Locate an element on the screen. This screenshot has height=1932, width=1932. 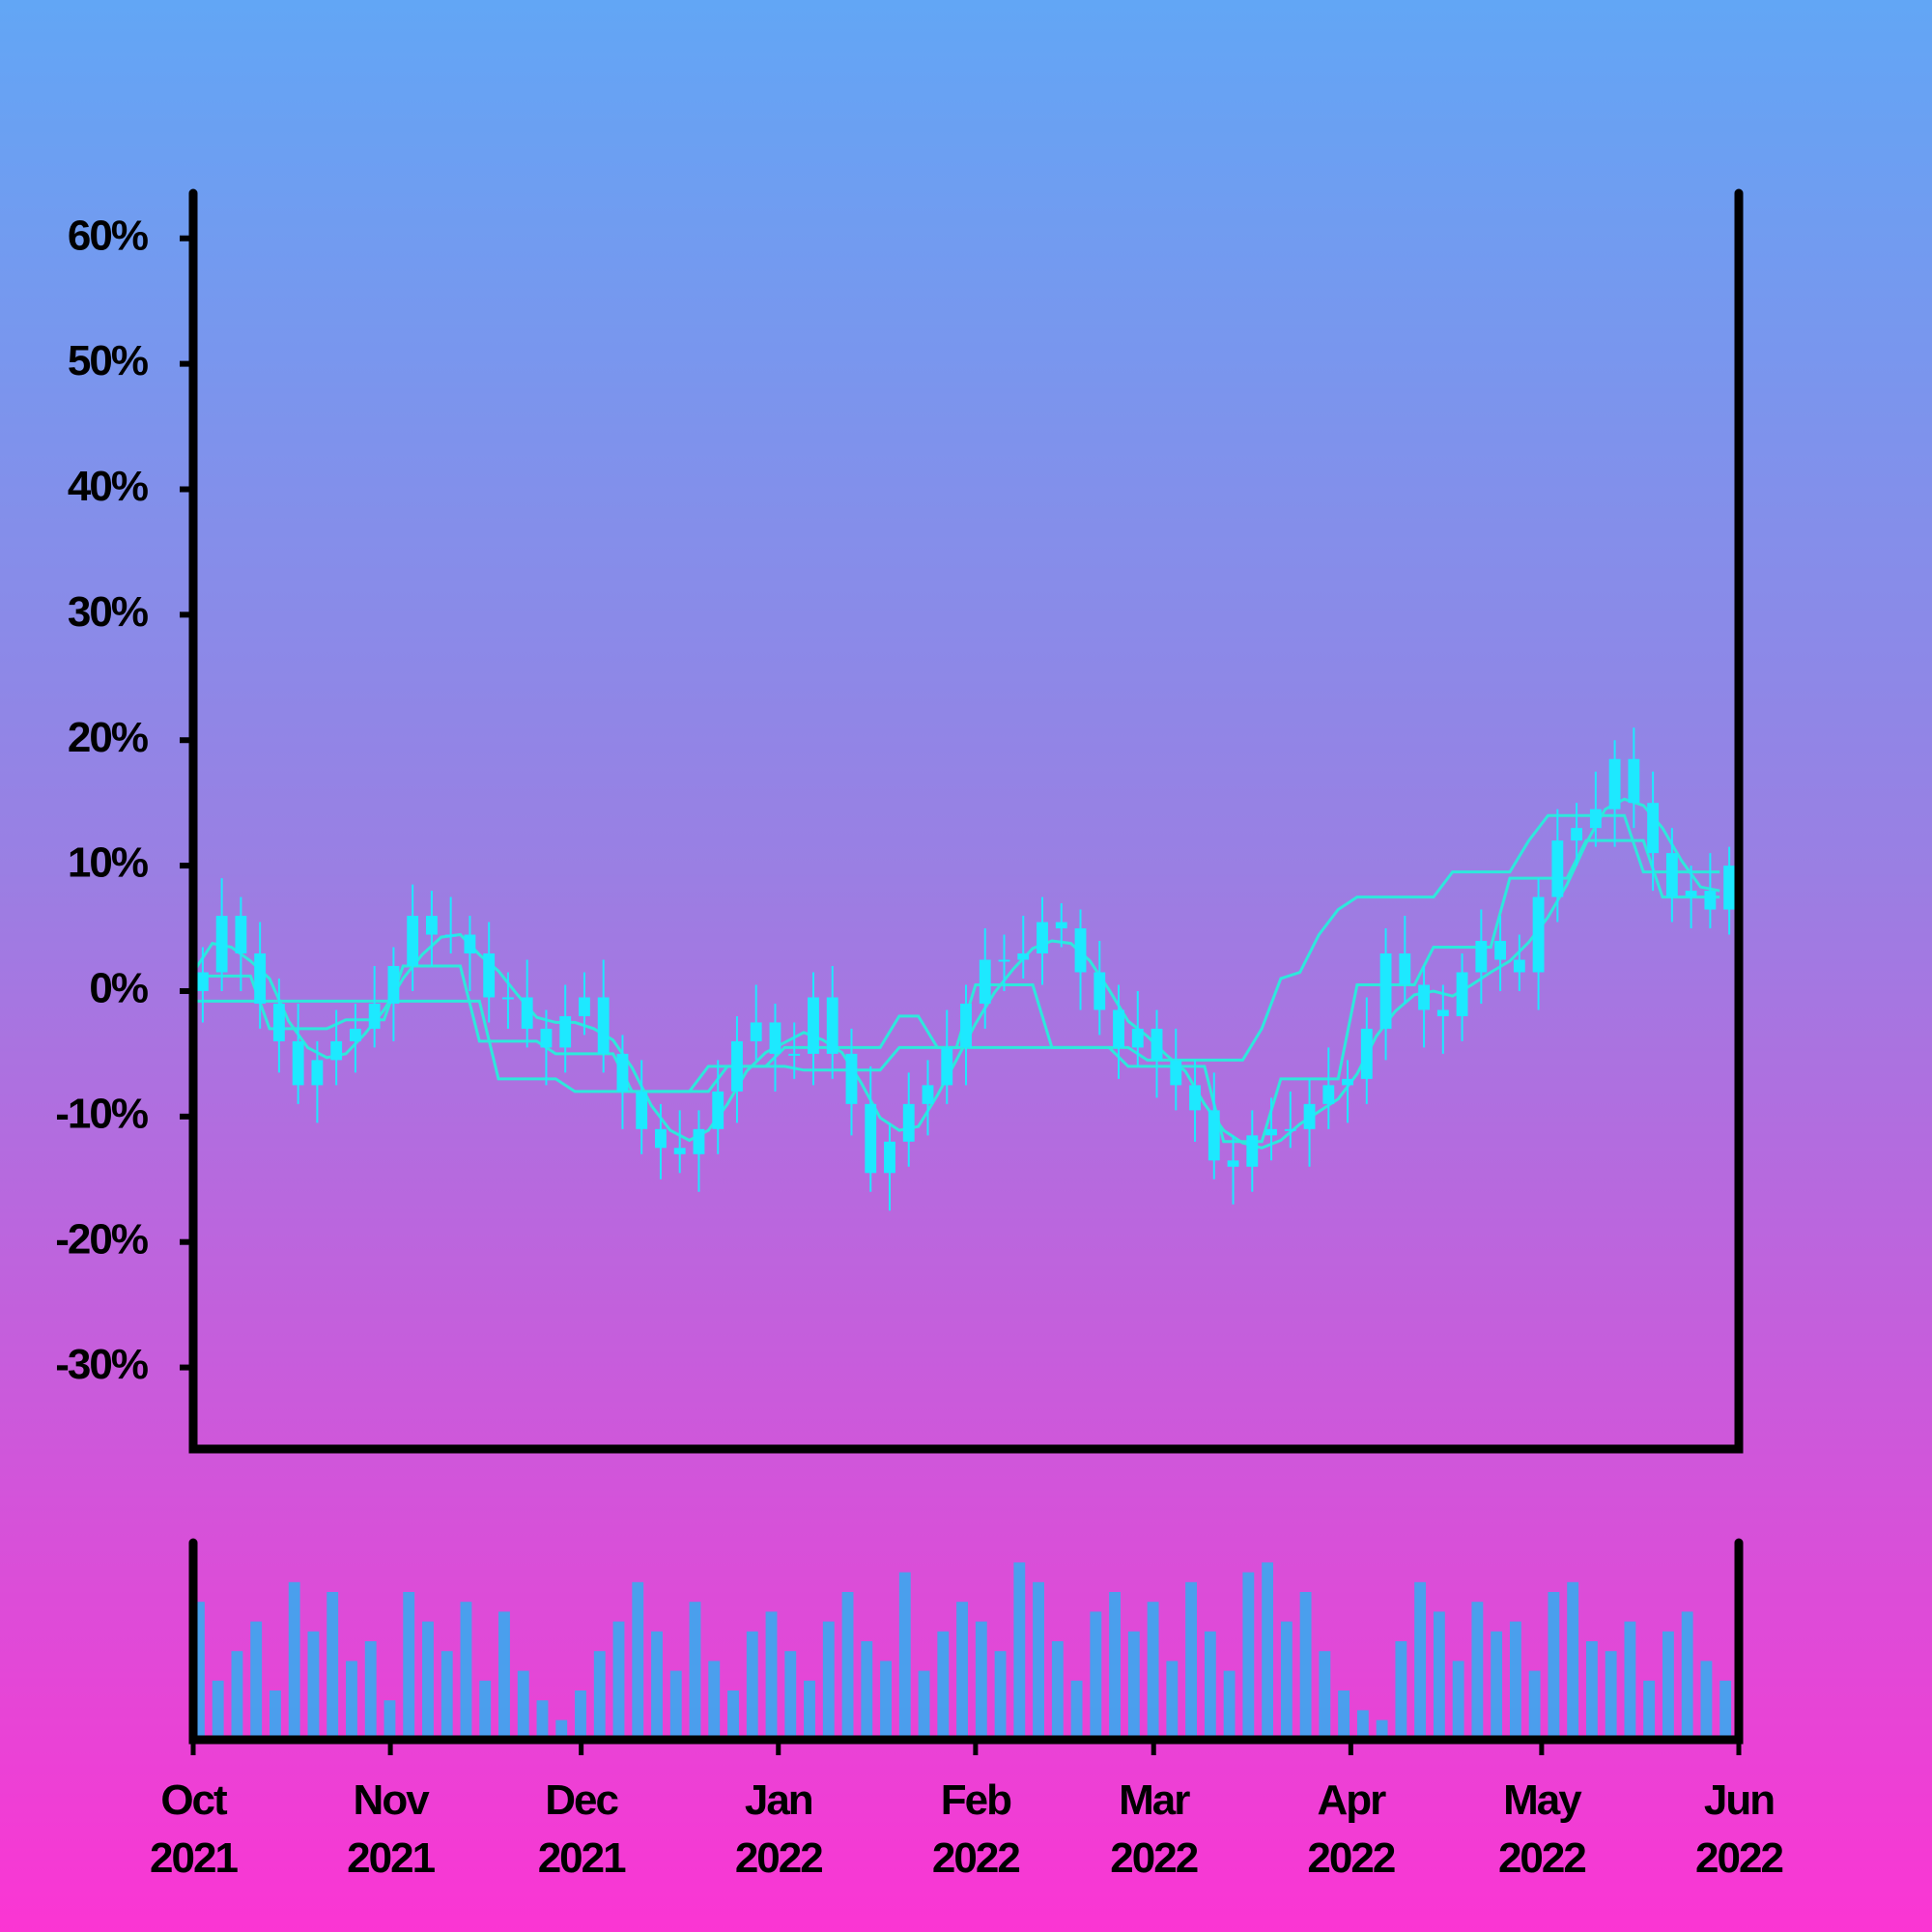
x-tick-label: Jun 2022 is located at coordinates (1738, 1829).